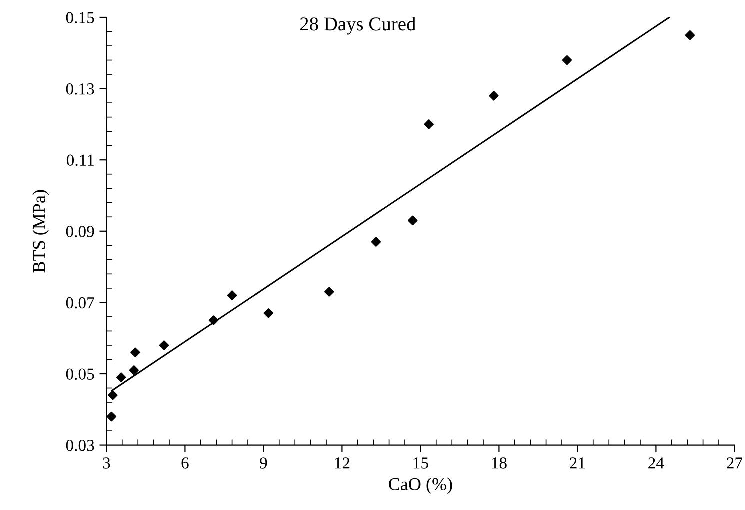  What do you see at coordinates (421, 463) in the screenshot?
I see `x-tick-label: 15` at bounding box center [421, 463].